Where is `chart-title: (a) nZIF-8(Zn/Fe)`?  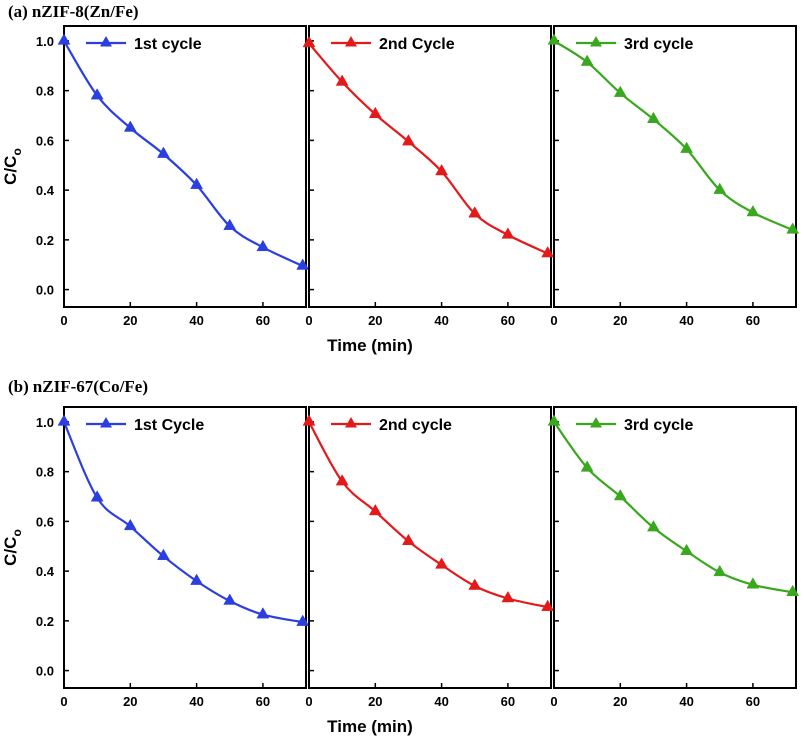
chart-title: (a) nZIF-8(Zn/Fe) is located at coordinates (73, 11).